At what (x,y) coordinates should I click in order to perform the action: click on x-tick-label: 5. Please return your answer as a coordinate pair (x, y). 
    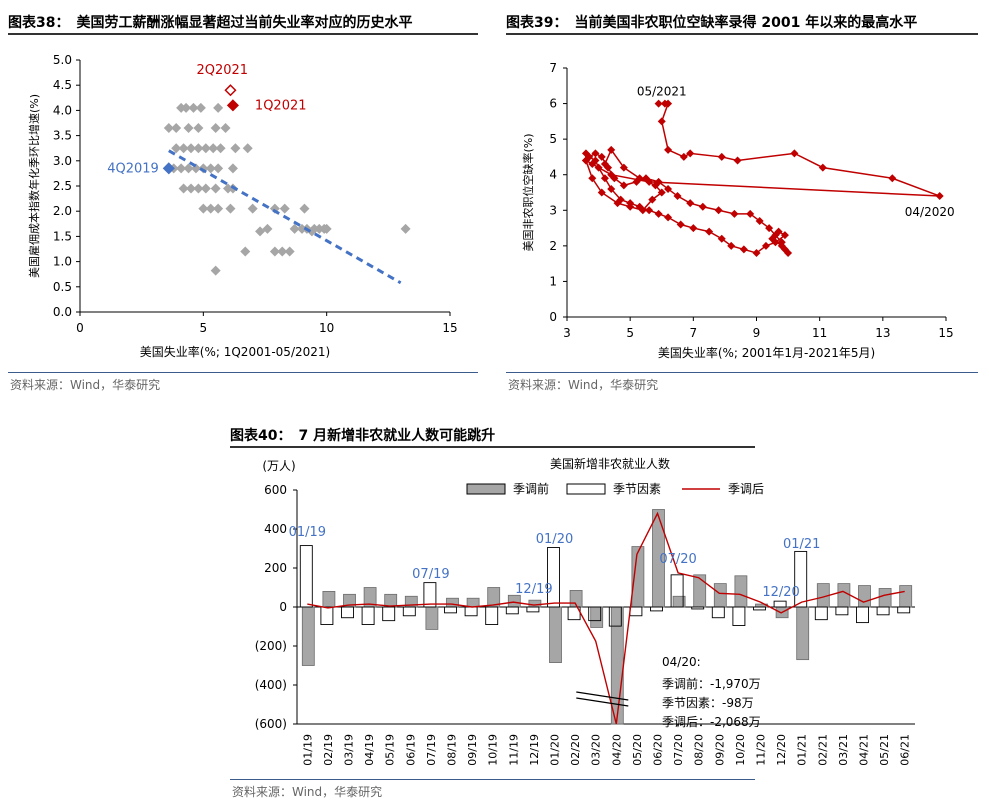
    Looking at the image, I should click on (204, 328).